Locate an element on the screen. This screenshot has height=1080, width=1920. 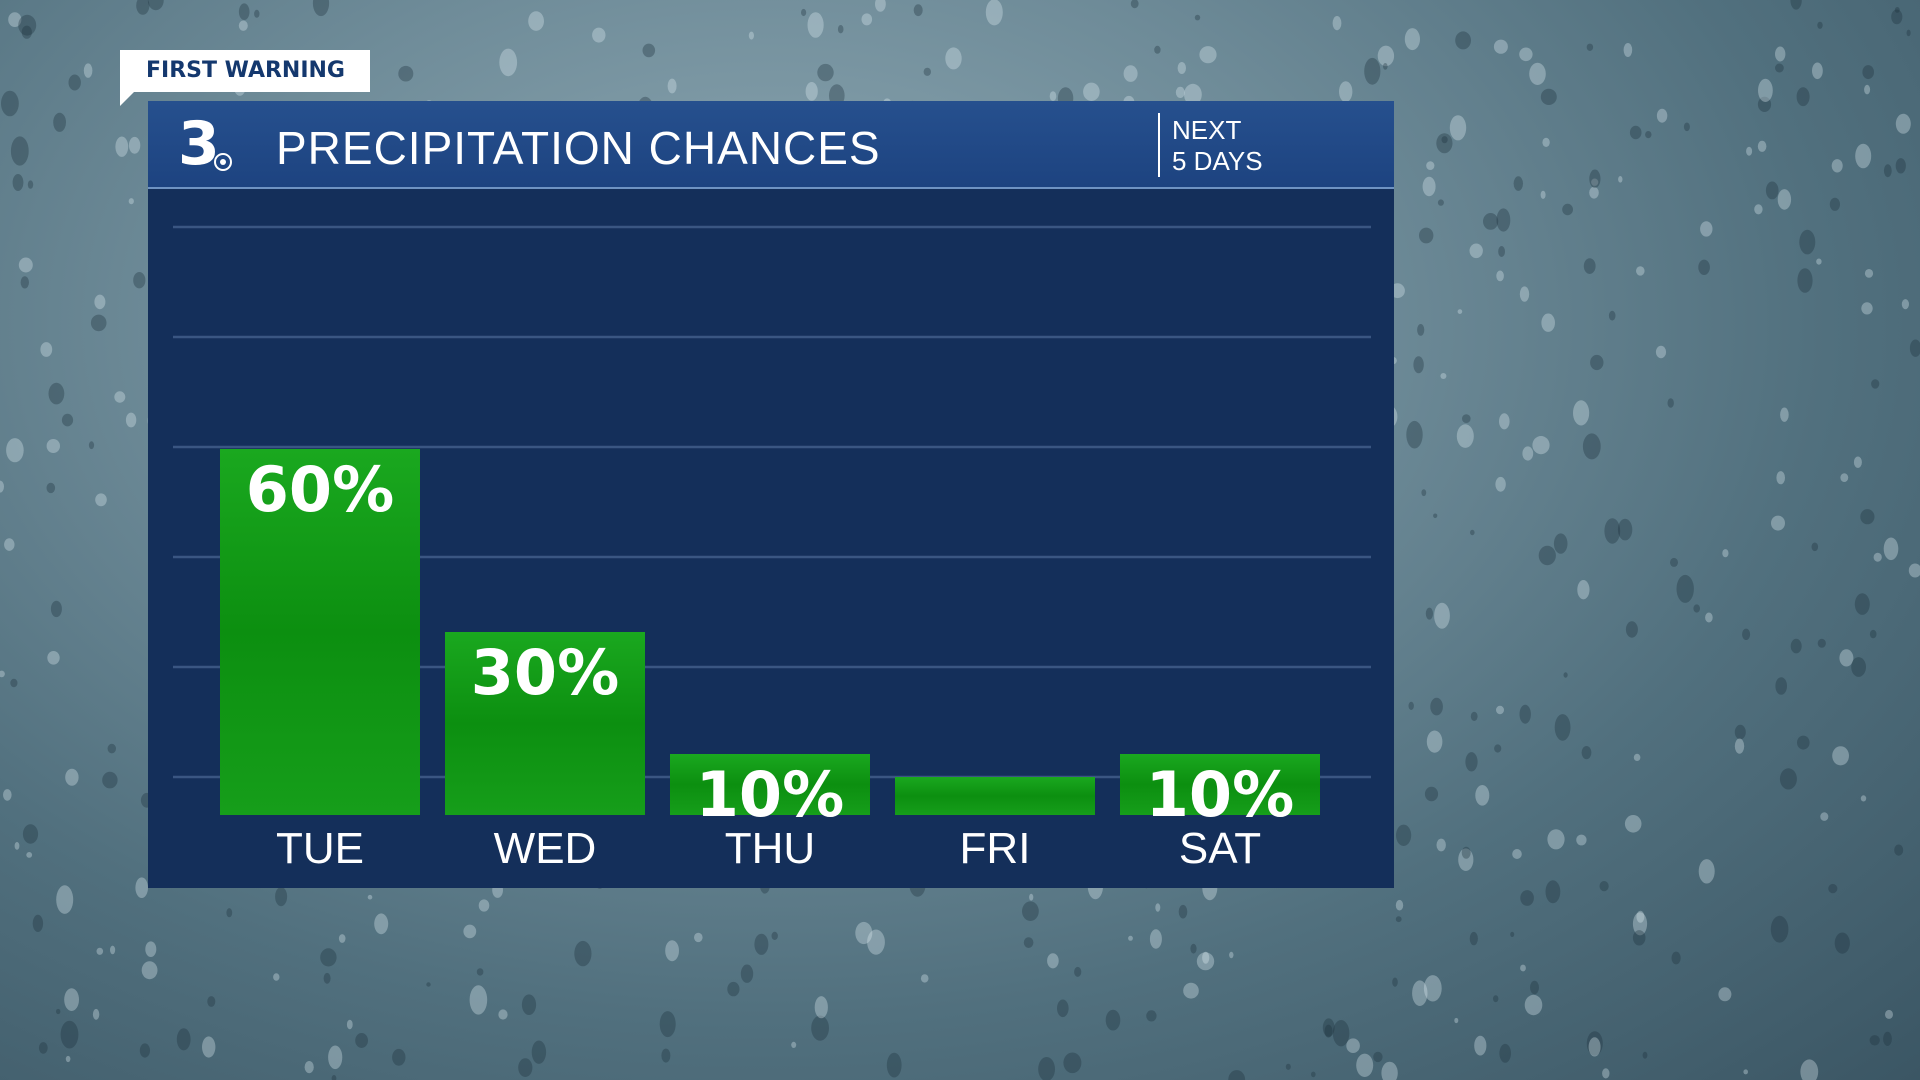
value-label-sat: 10% is located at coordinates (1220, 794).